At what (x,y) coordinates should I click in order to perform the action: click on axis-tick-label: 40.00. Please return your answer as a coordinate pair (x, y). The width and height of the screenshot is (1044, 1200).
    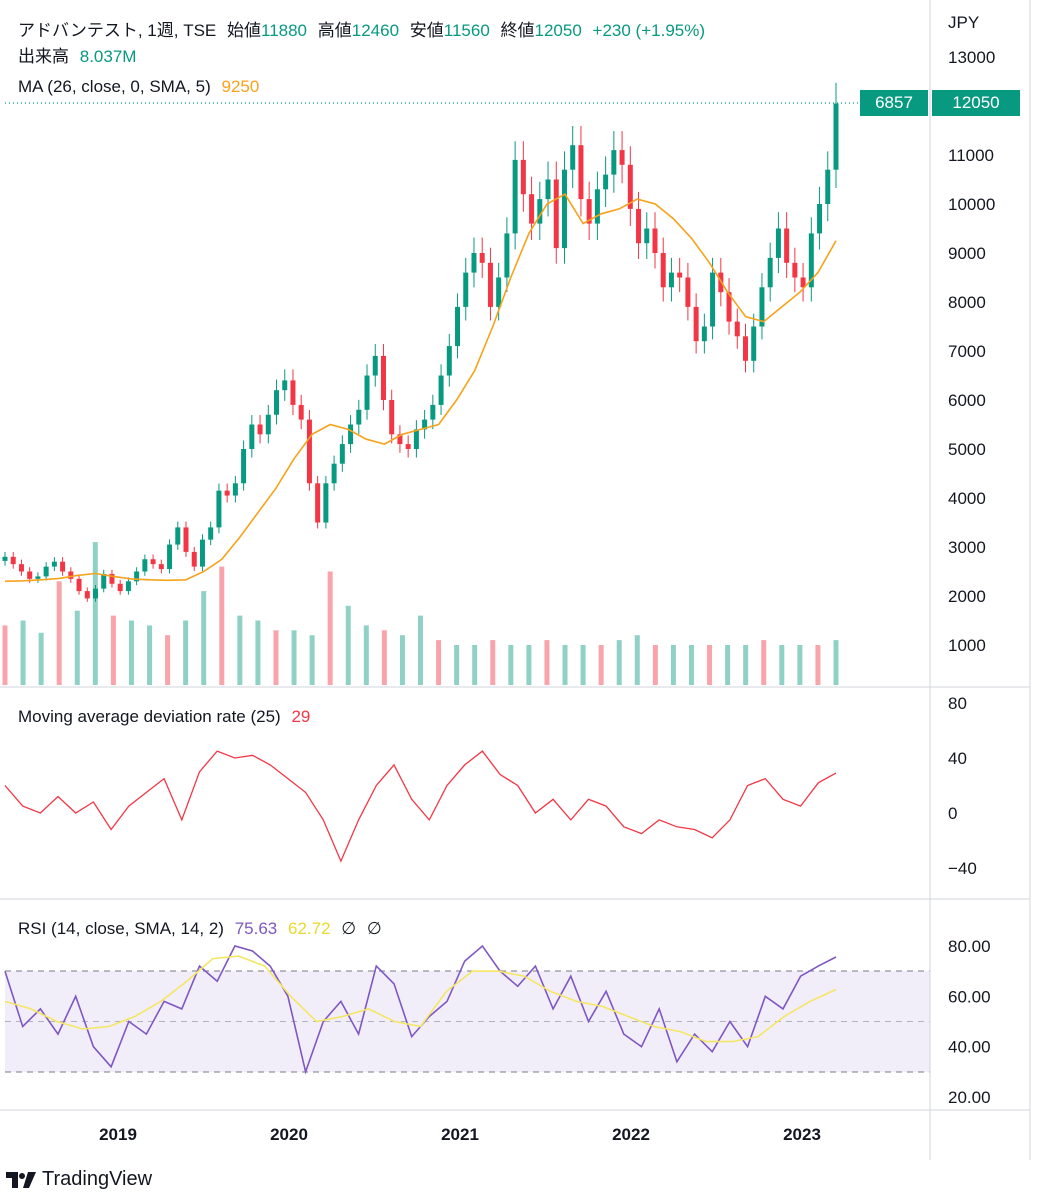
    Looking at the image, I should click on (969, 1047).